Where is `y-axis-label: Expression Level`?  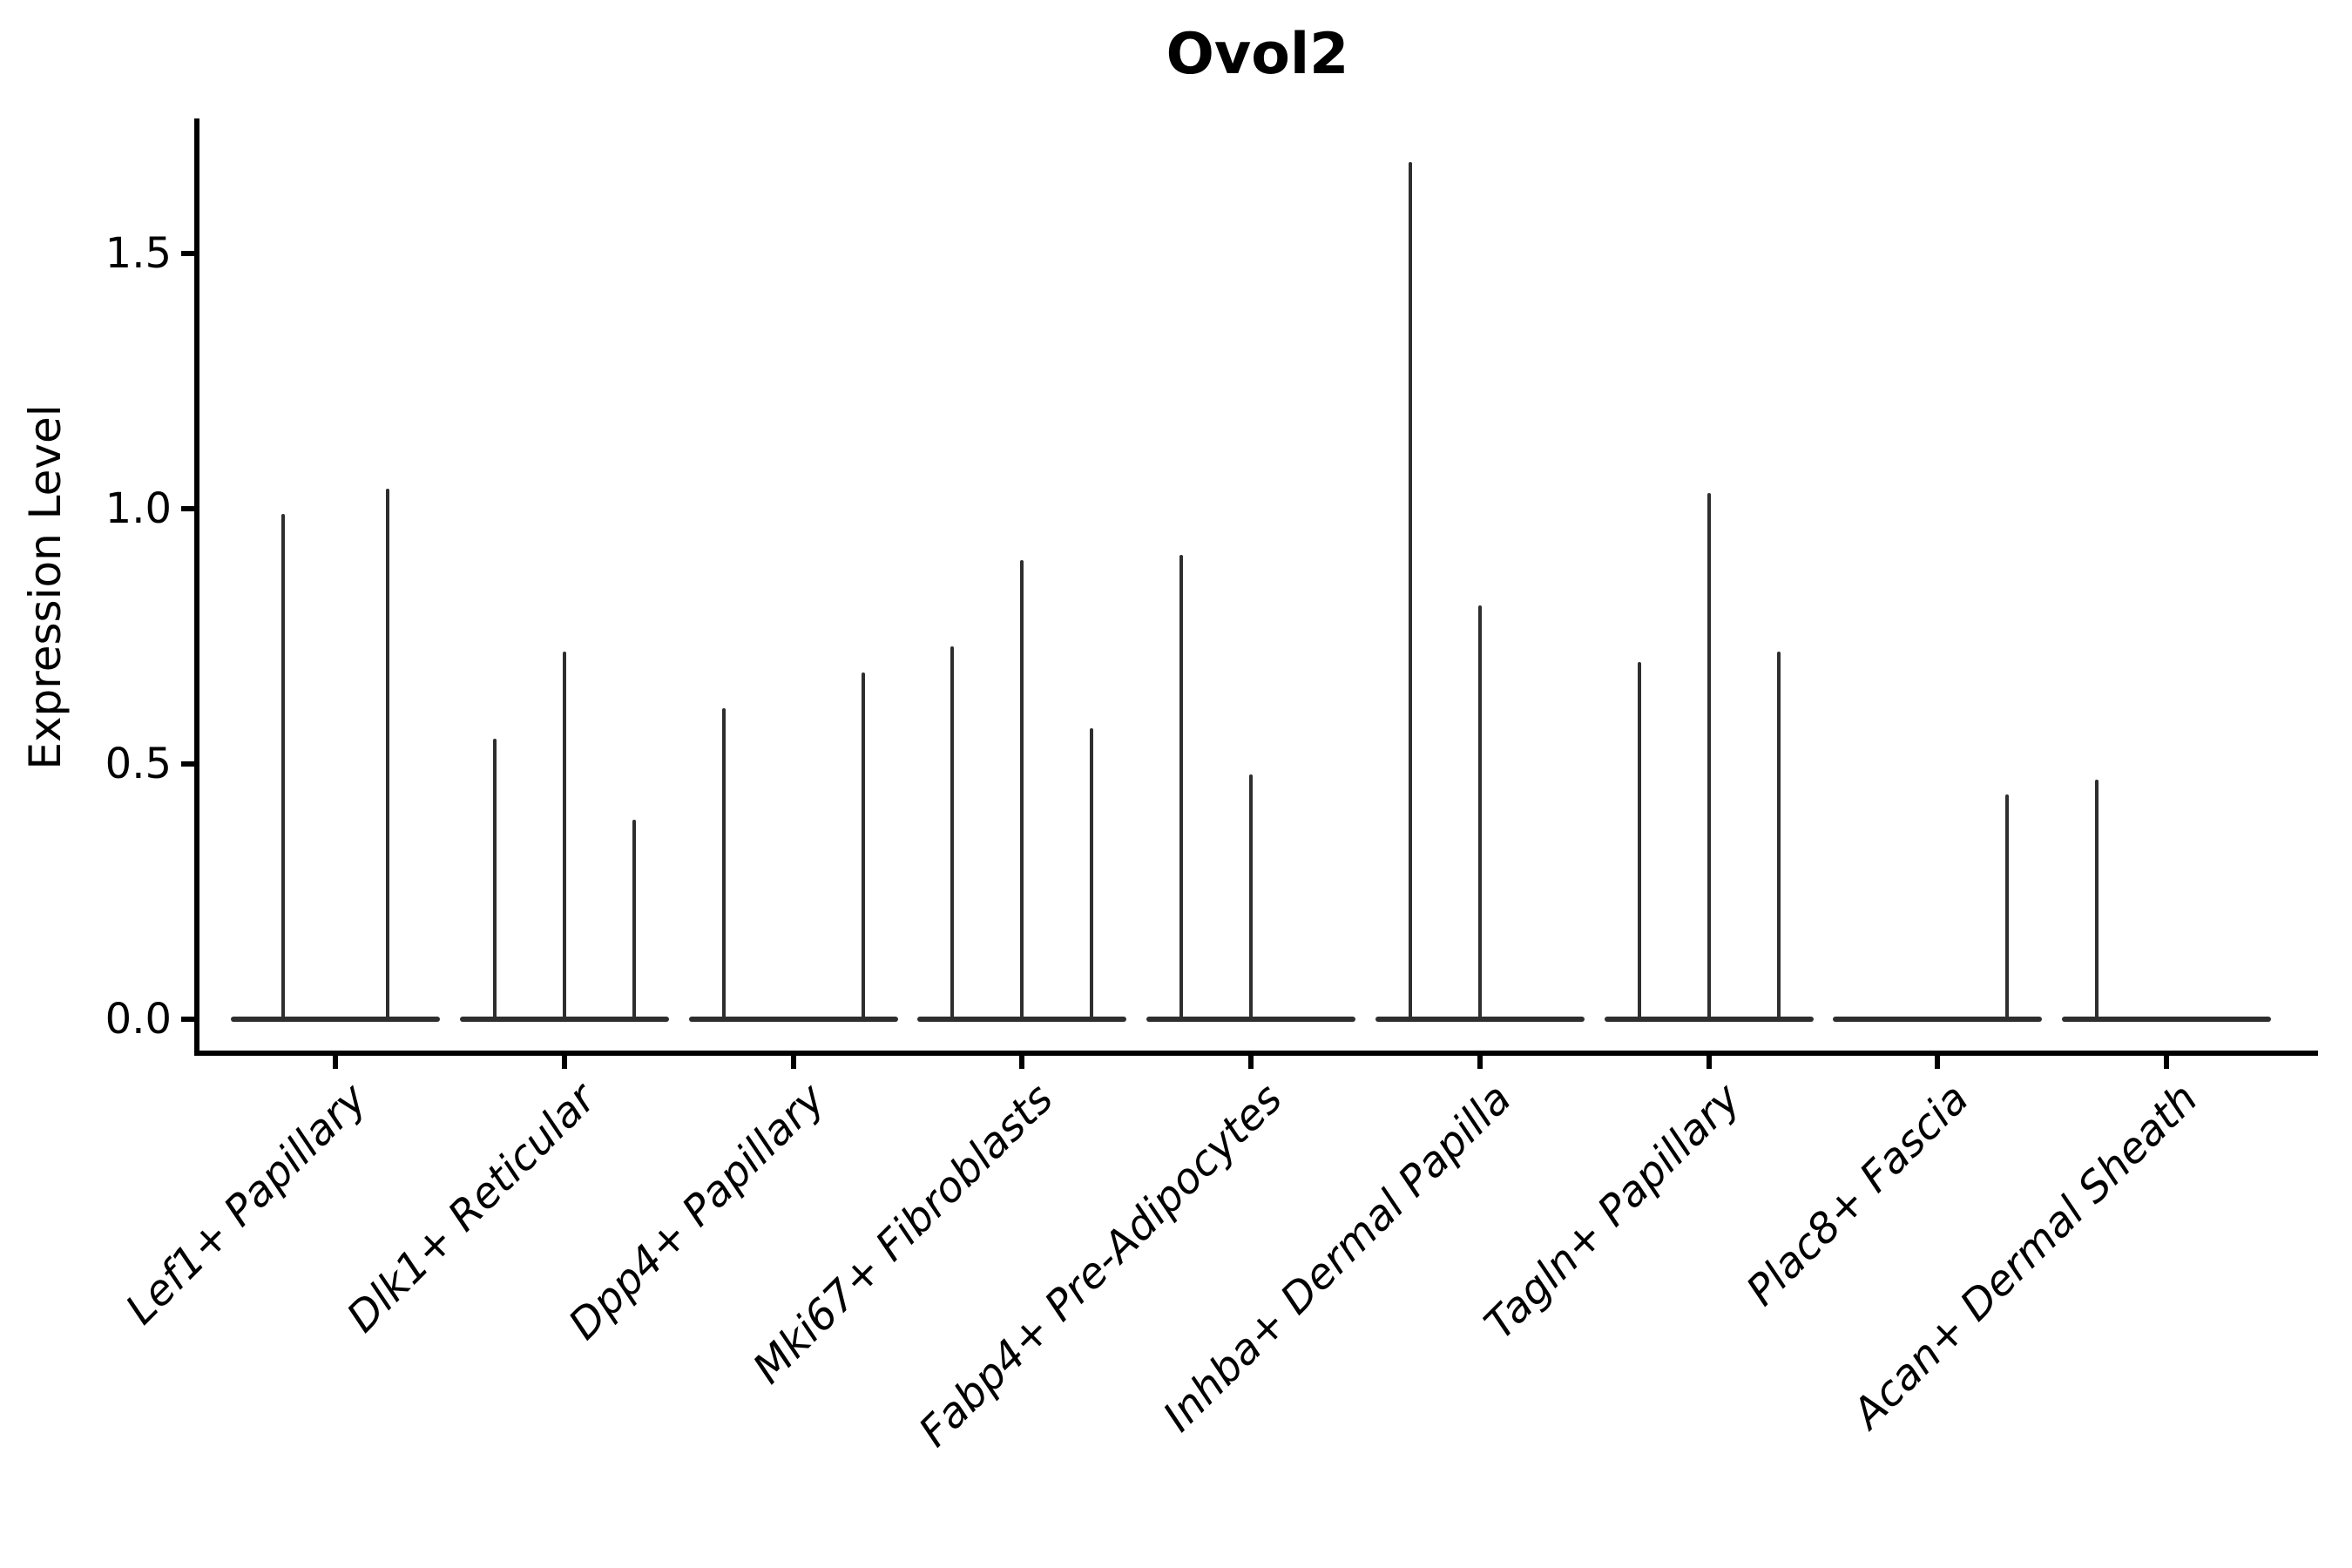
y-axis-label: Expression Level is located at coordinates (45, 587).